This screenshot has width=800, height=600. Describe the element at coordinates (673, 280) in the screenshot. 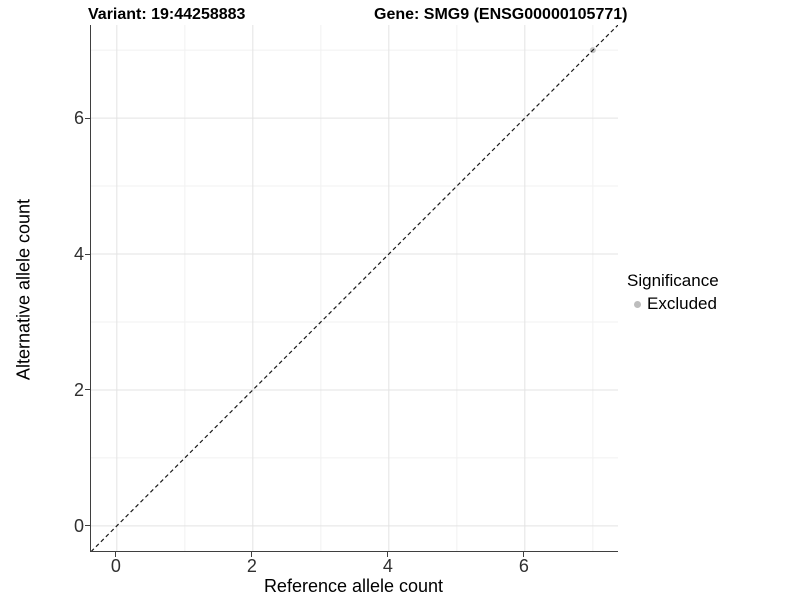

I see `legend-title: Significance` at that location.